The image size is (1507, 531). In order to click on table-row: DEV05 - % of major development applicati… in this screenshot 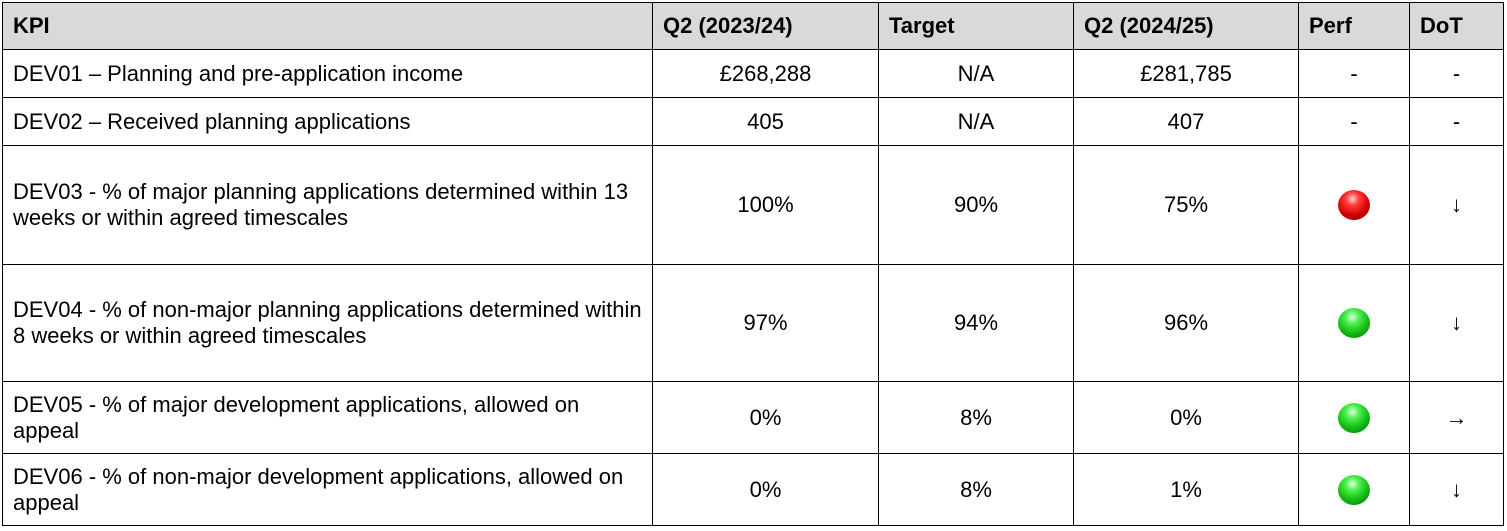, I will do `click(753, 417)`.